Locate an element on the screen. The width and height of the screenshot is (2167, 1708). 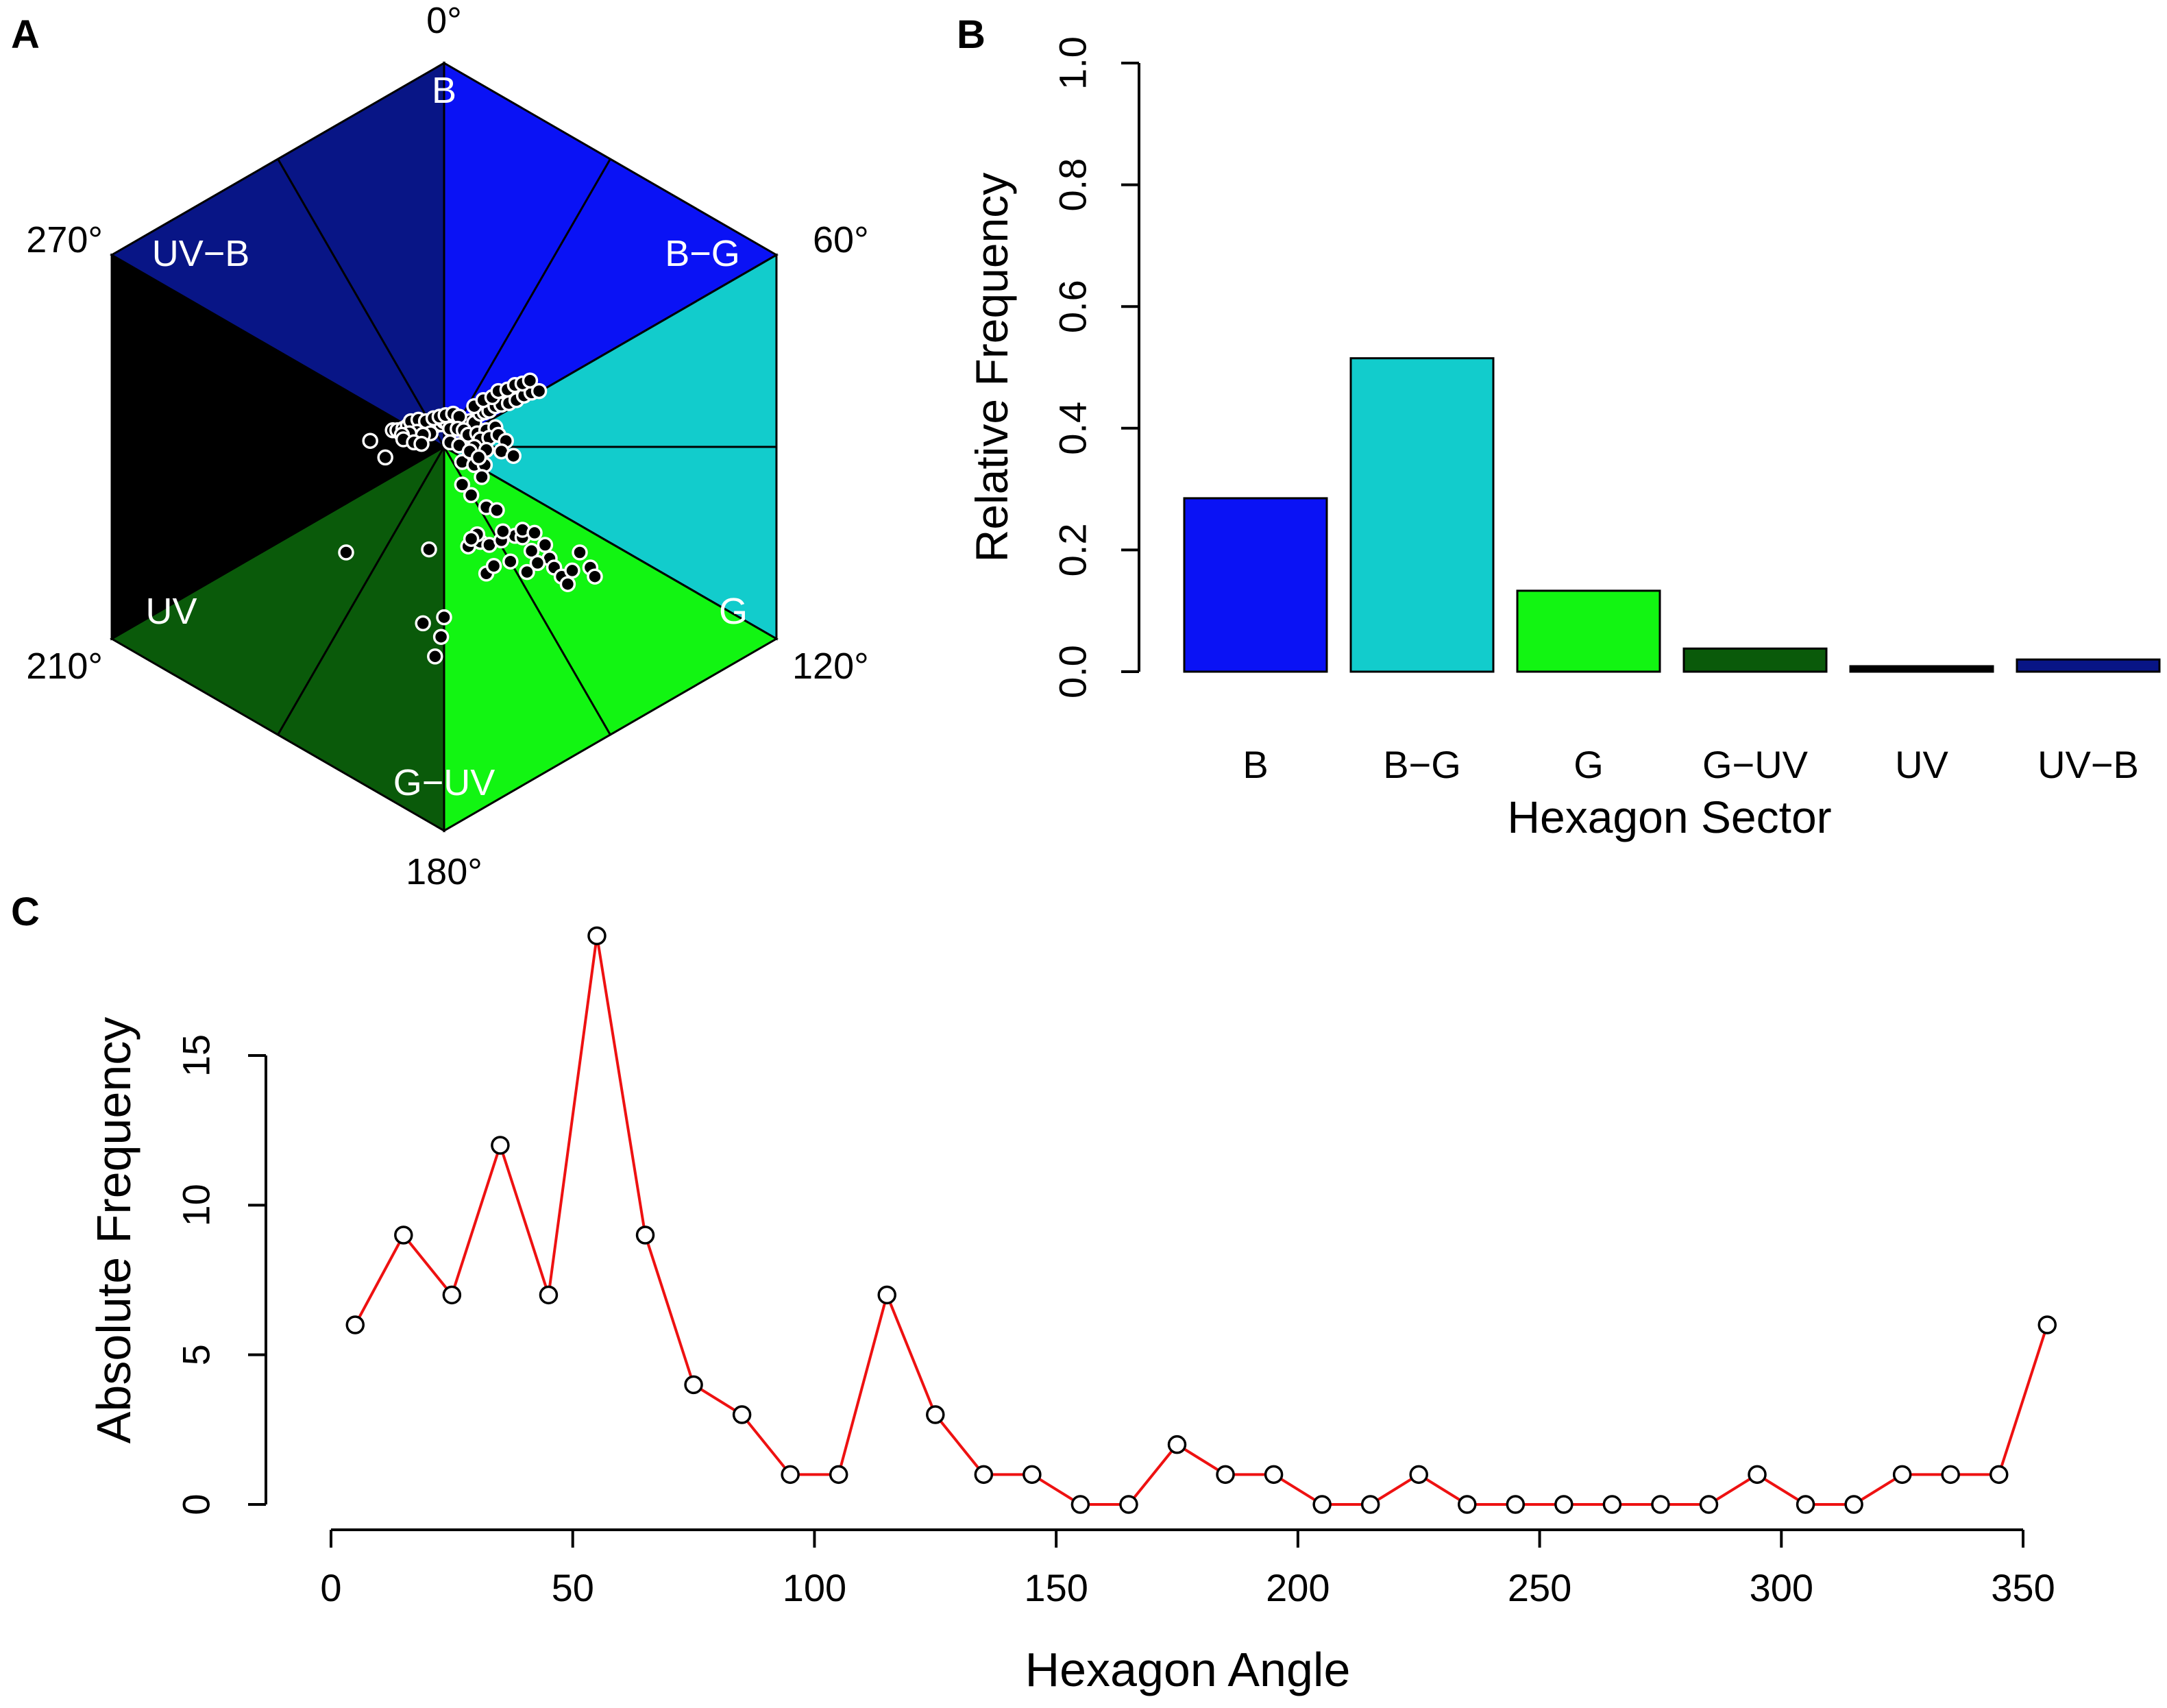
sector-label-2: G is located at coordinates (733, 611).